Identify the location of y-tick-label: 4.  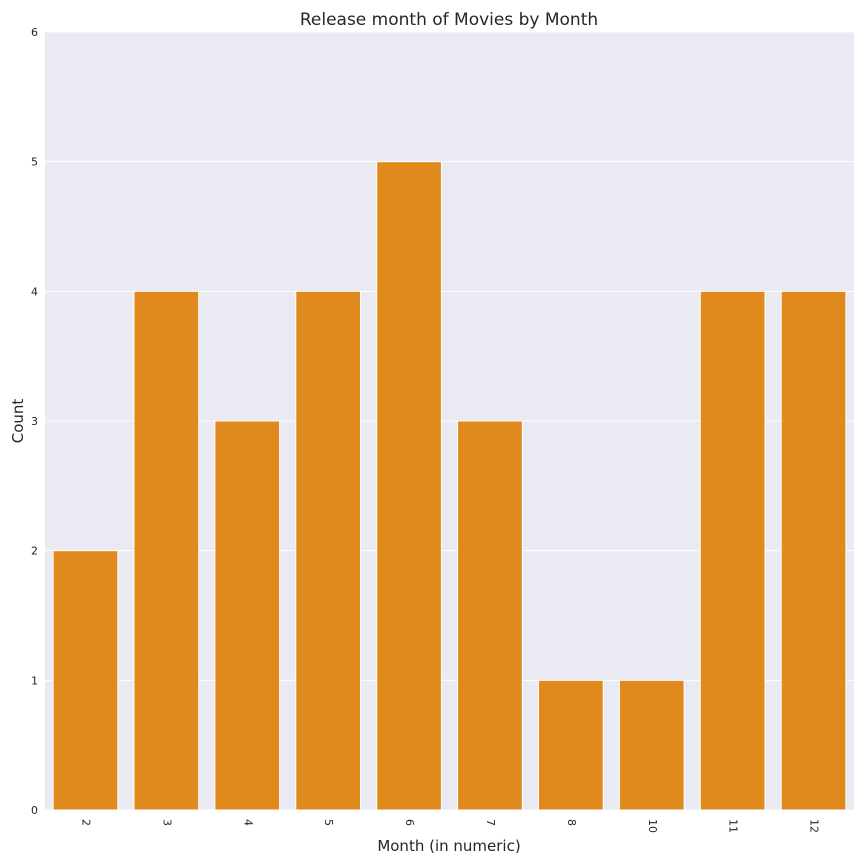
(34, 291).